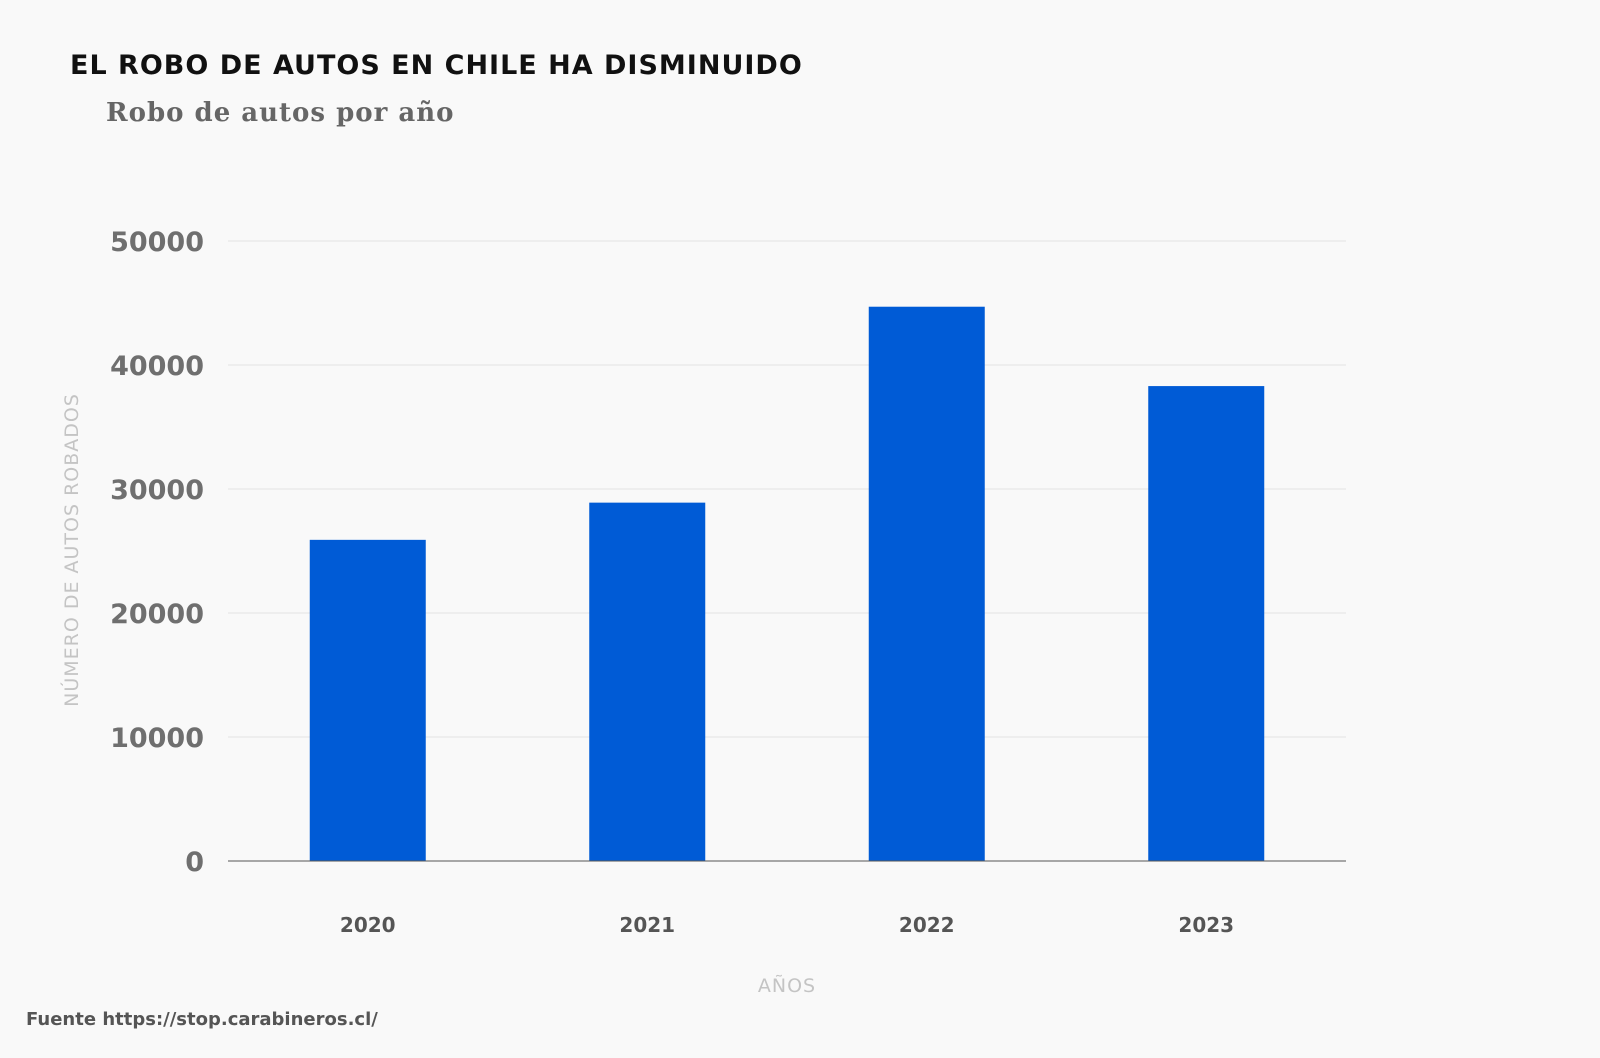 Image resolution: width=1600 pixels, height=1058 pixels. What do you see at coordinates (157, 614) in the screenshot?
I see `y-tick-label: 20000` at bounding box center [157, 614].